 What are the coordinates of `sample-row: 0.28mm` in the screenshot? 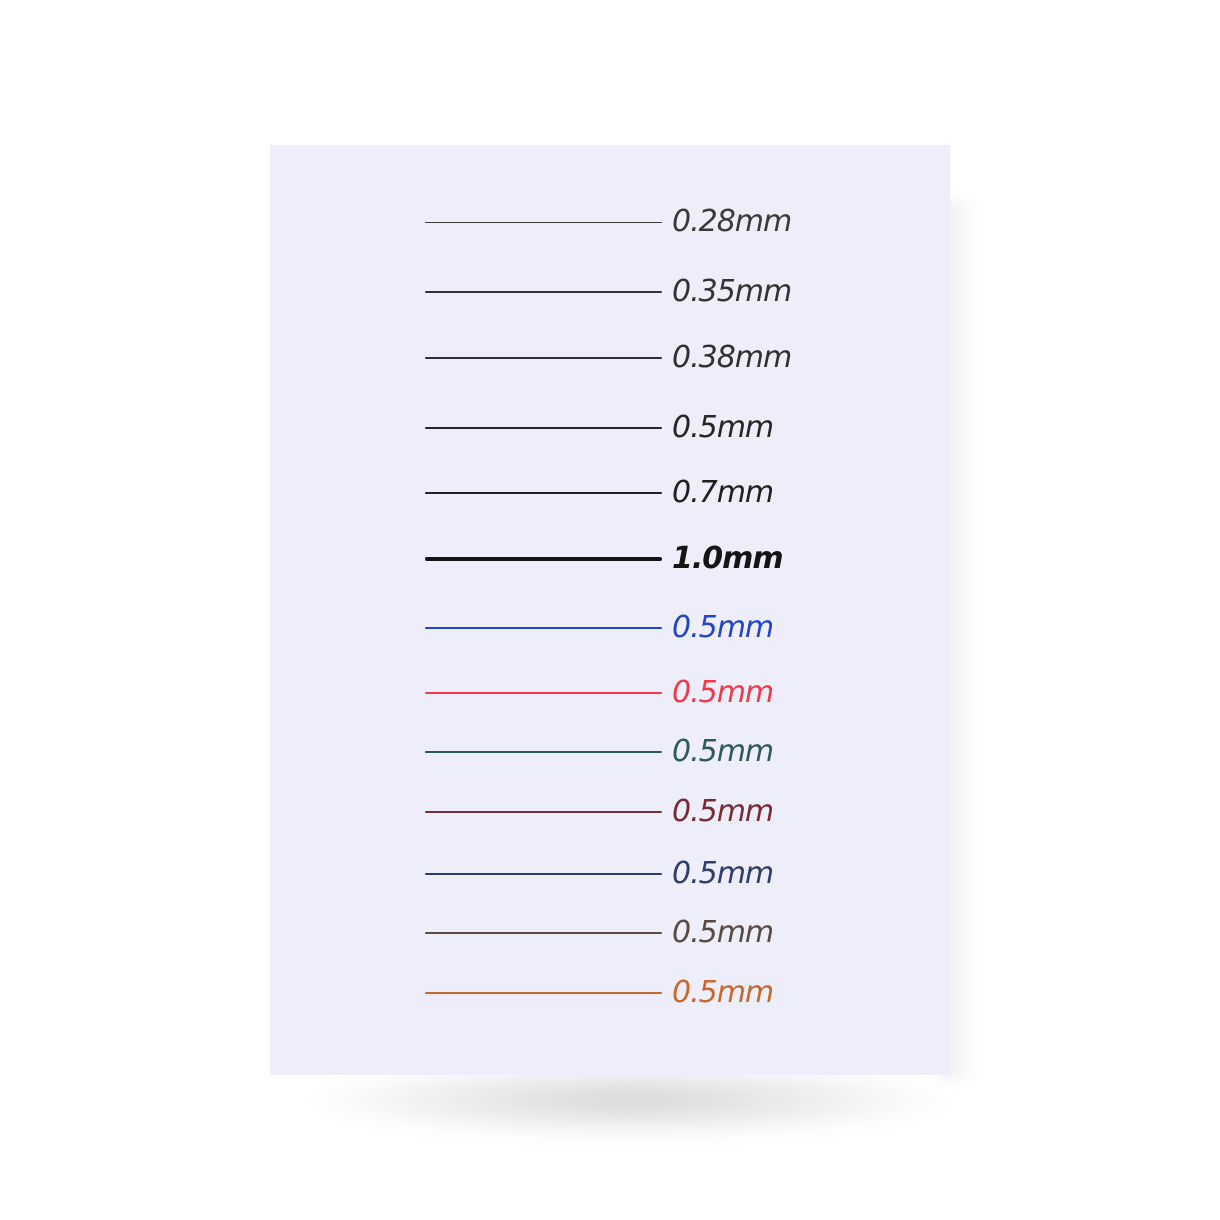 It's located at (635, 222).